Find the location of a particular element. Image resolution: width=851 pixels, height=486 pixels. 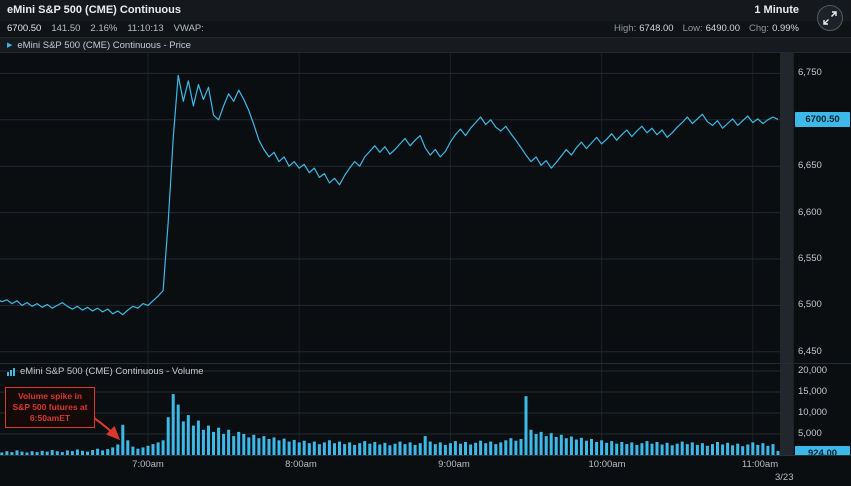

time-tick: 11:00am is located at coordinates (760, 464).